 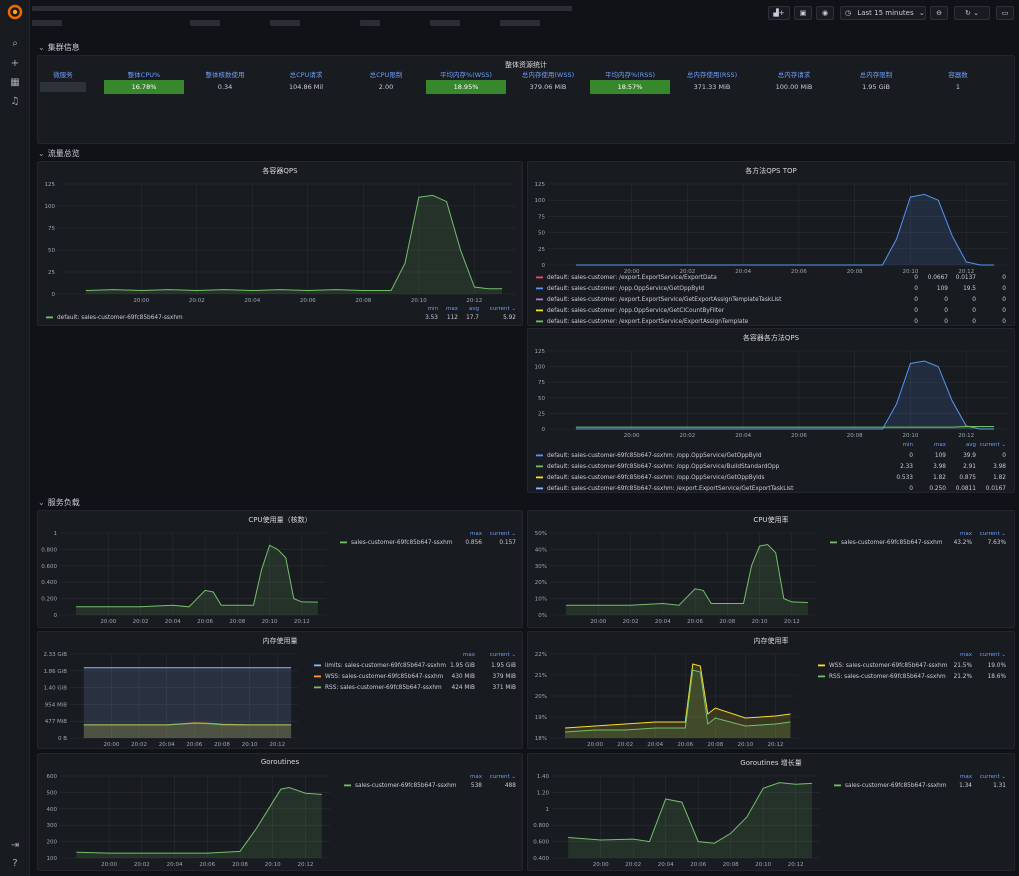 What do you see at coordinates (968, 13) in the screenshot?
I see `refresh-icon: ↻` at bounding box center [968, 13].